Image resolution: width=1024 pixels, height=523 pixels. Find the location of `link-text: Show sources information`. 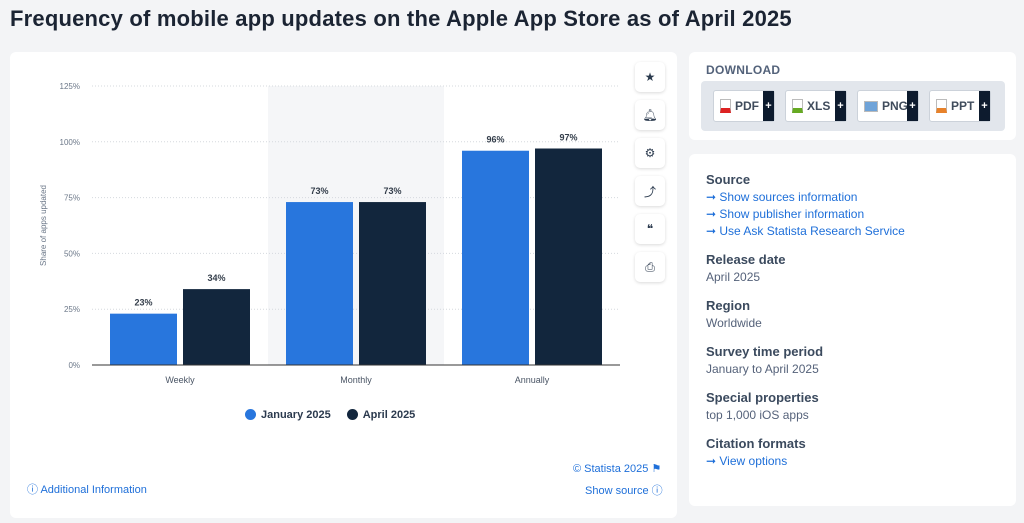

link-text: Show sources information is located at coordinates (788, 197).